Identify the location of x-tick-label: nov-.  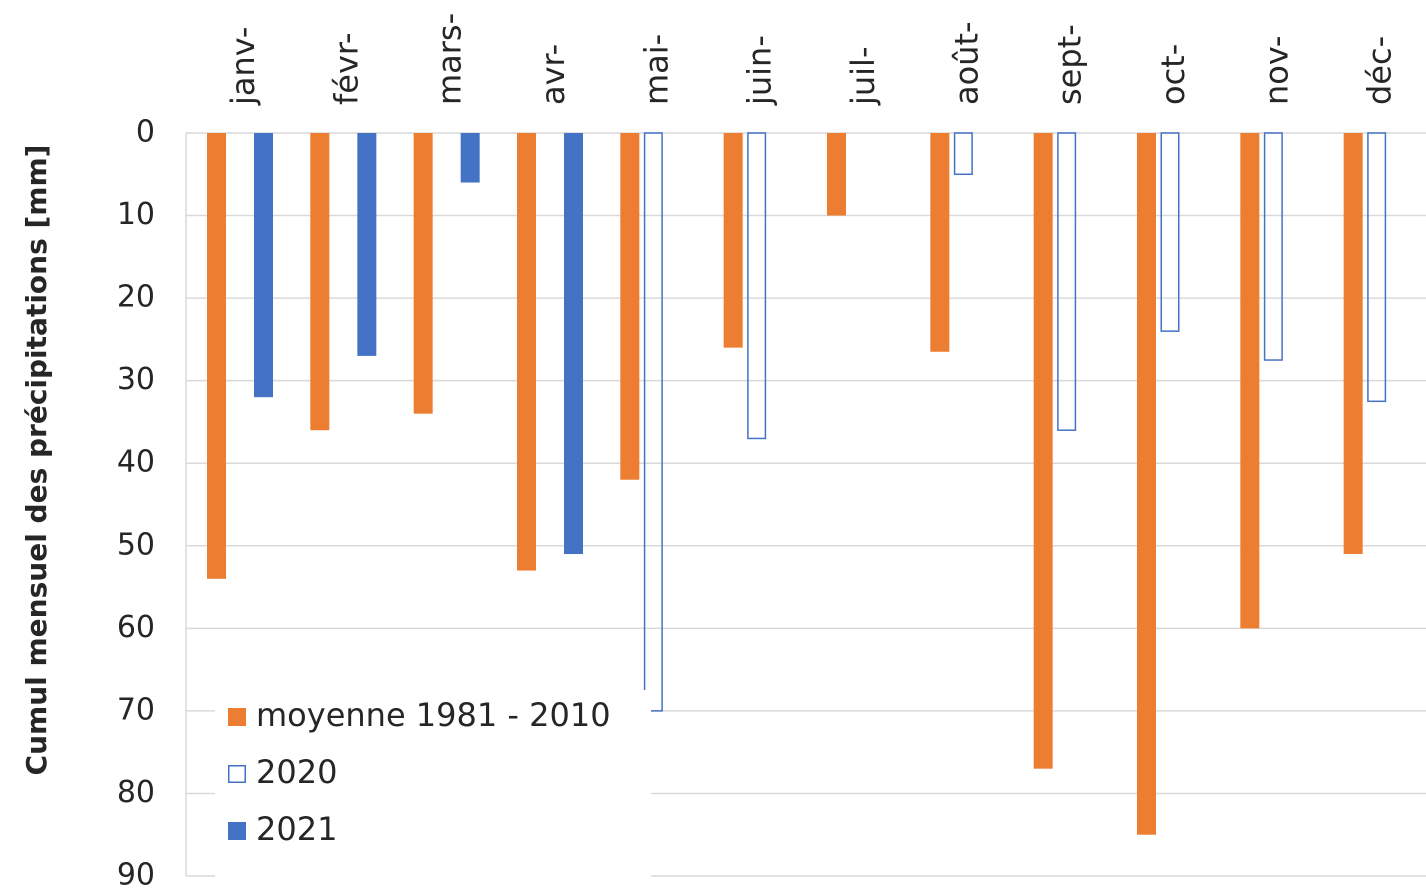
(1276, 70).